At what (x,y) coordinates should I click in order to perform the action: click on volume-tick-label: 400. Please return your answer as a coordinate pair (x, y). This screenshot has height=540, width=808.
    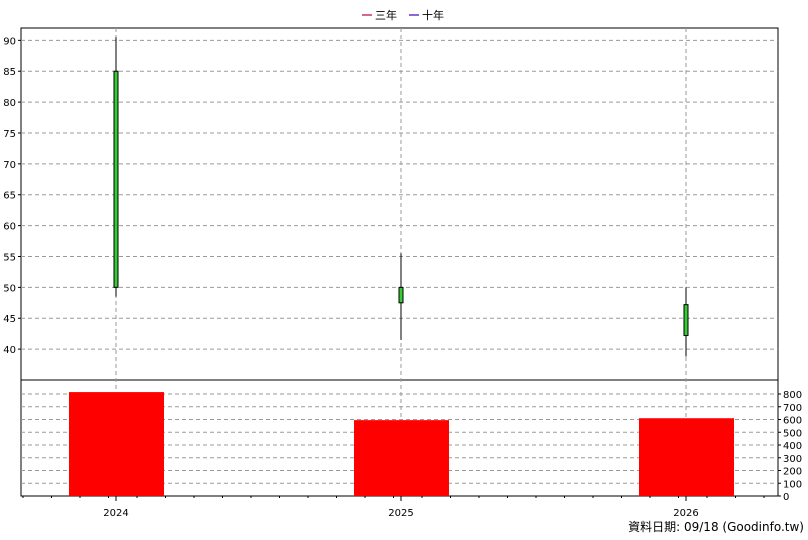
    Looking at the image, I should click on (792, 446).